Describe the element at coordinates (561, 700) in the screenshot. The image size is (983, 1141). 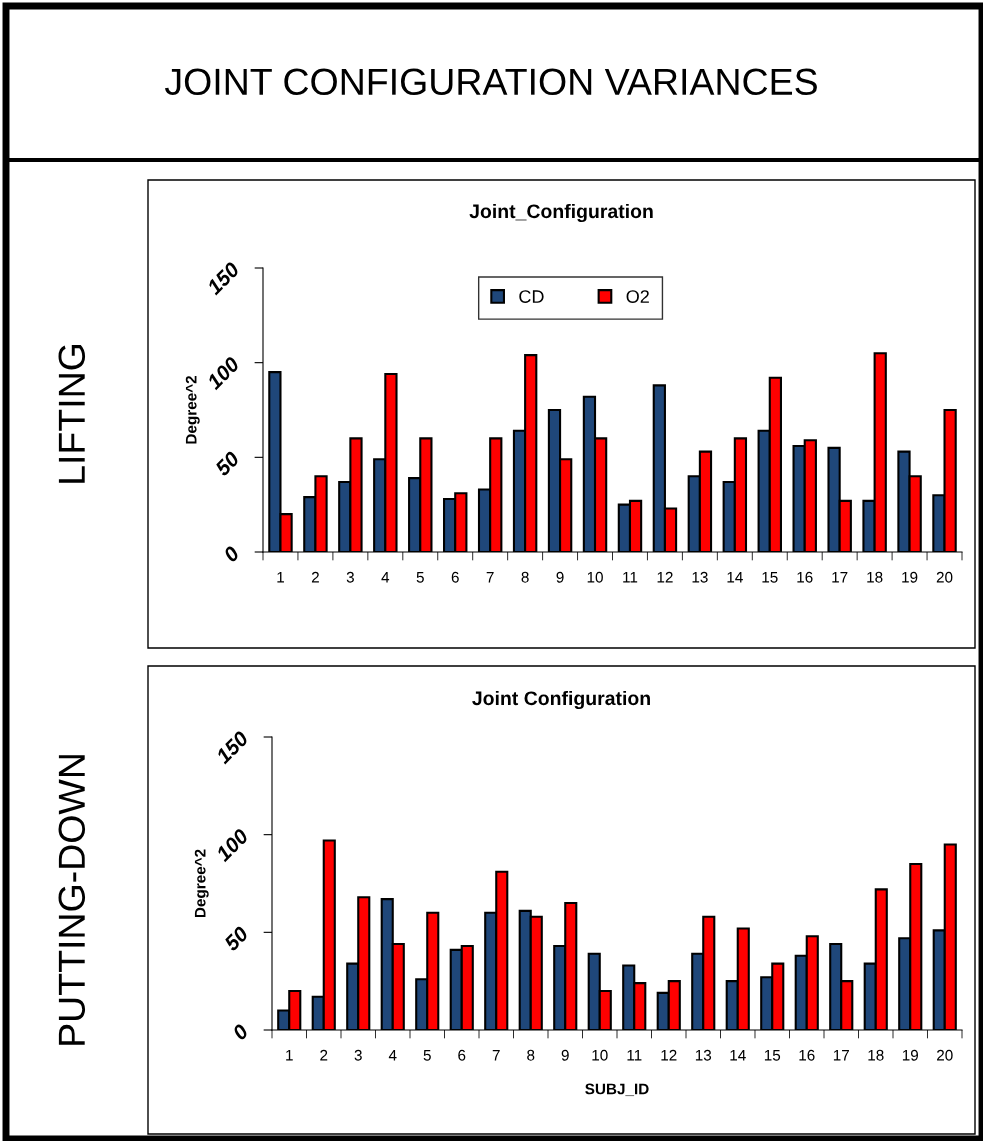
I see `chart-title: Joint Configuration` at that location.